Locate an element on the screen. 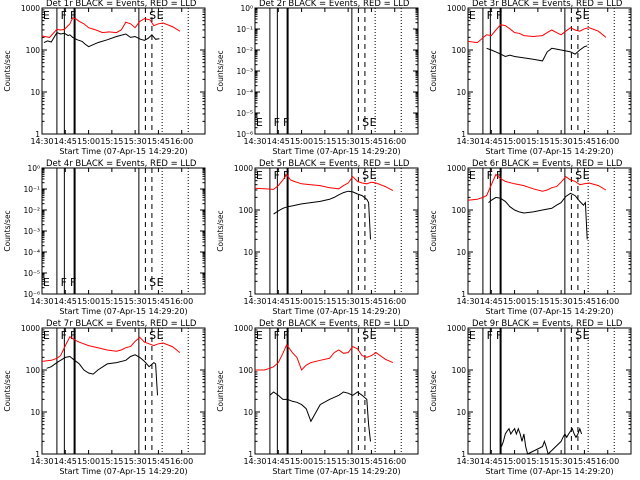  y-tick-label: 10⁻⁴ is located at coordinates (244, 92).